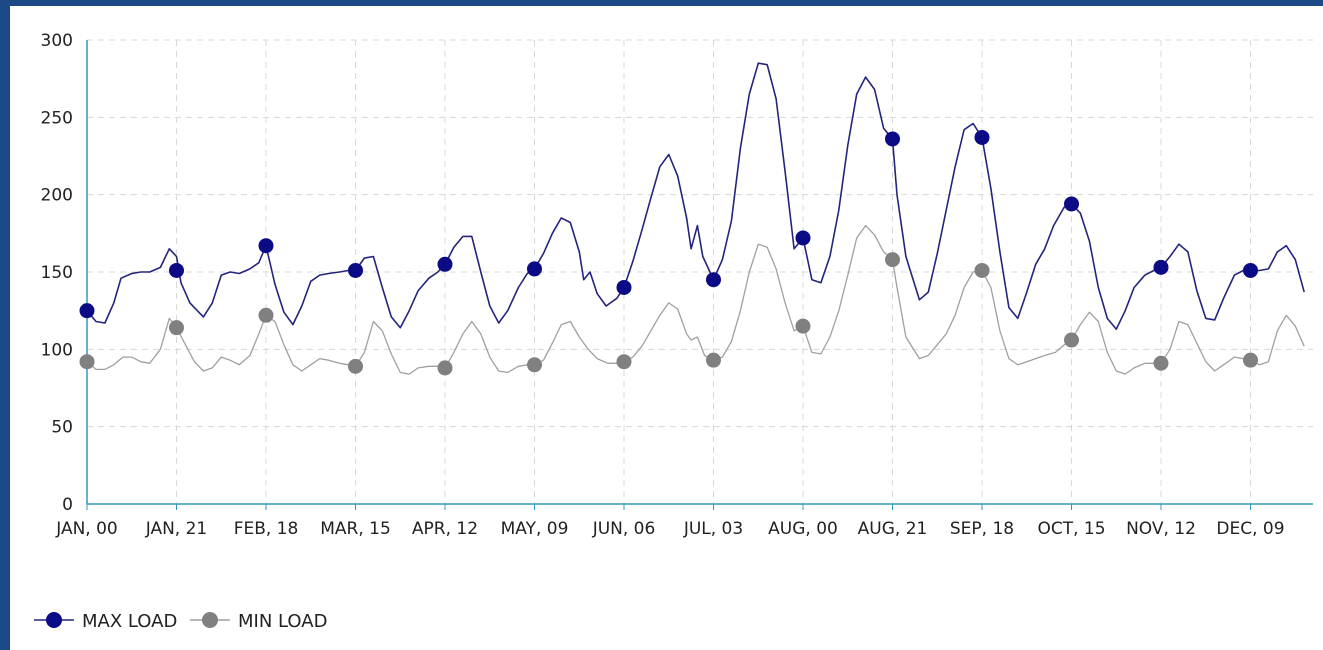 The width and height of the screenshot is (1323, 650). Describe the element at coordinates (86, 529) in the screenshot. I see `x-tick-label: JAN, 00` at that location.